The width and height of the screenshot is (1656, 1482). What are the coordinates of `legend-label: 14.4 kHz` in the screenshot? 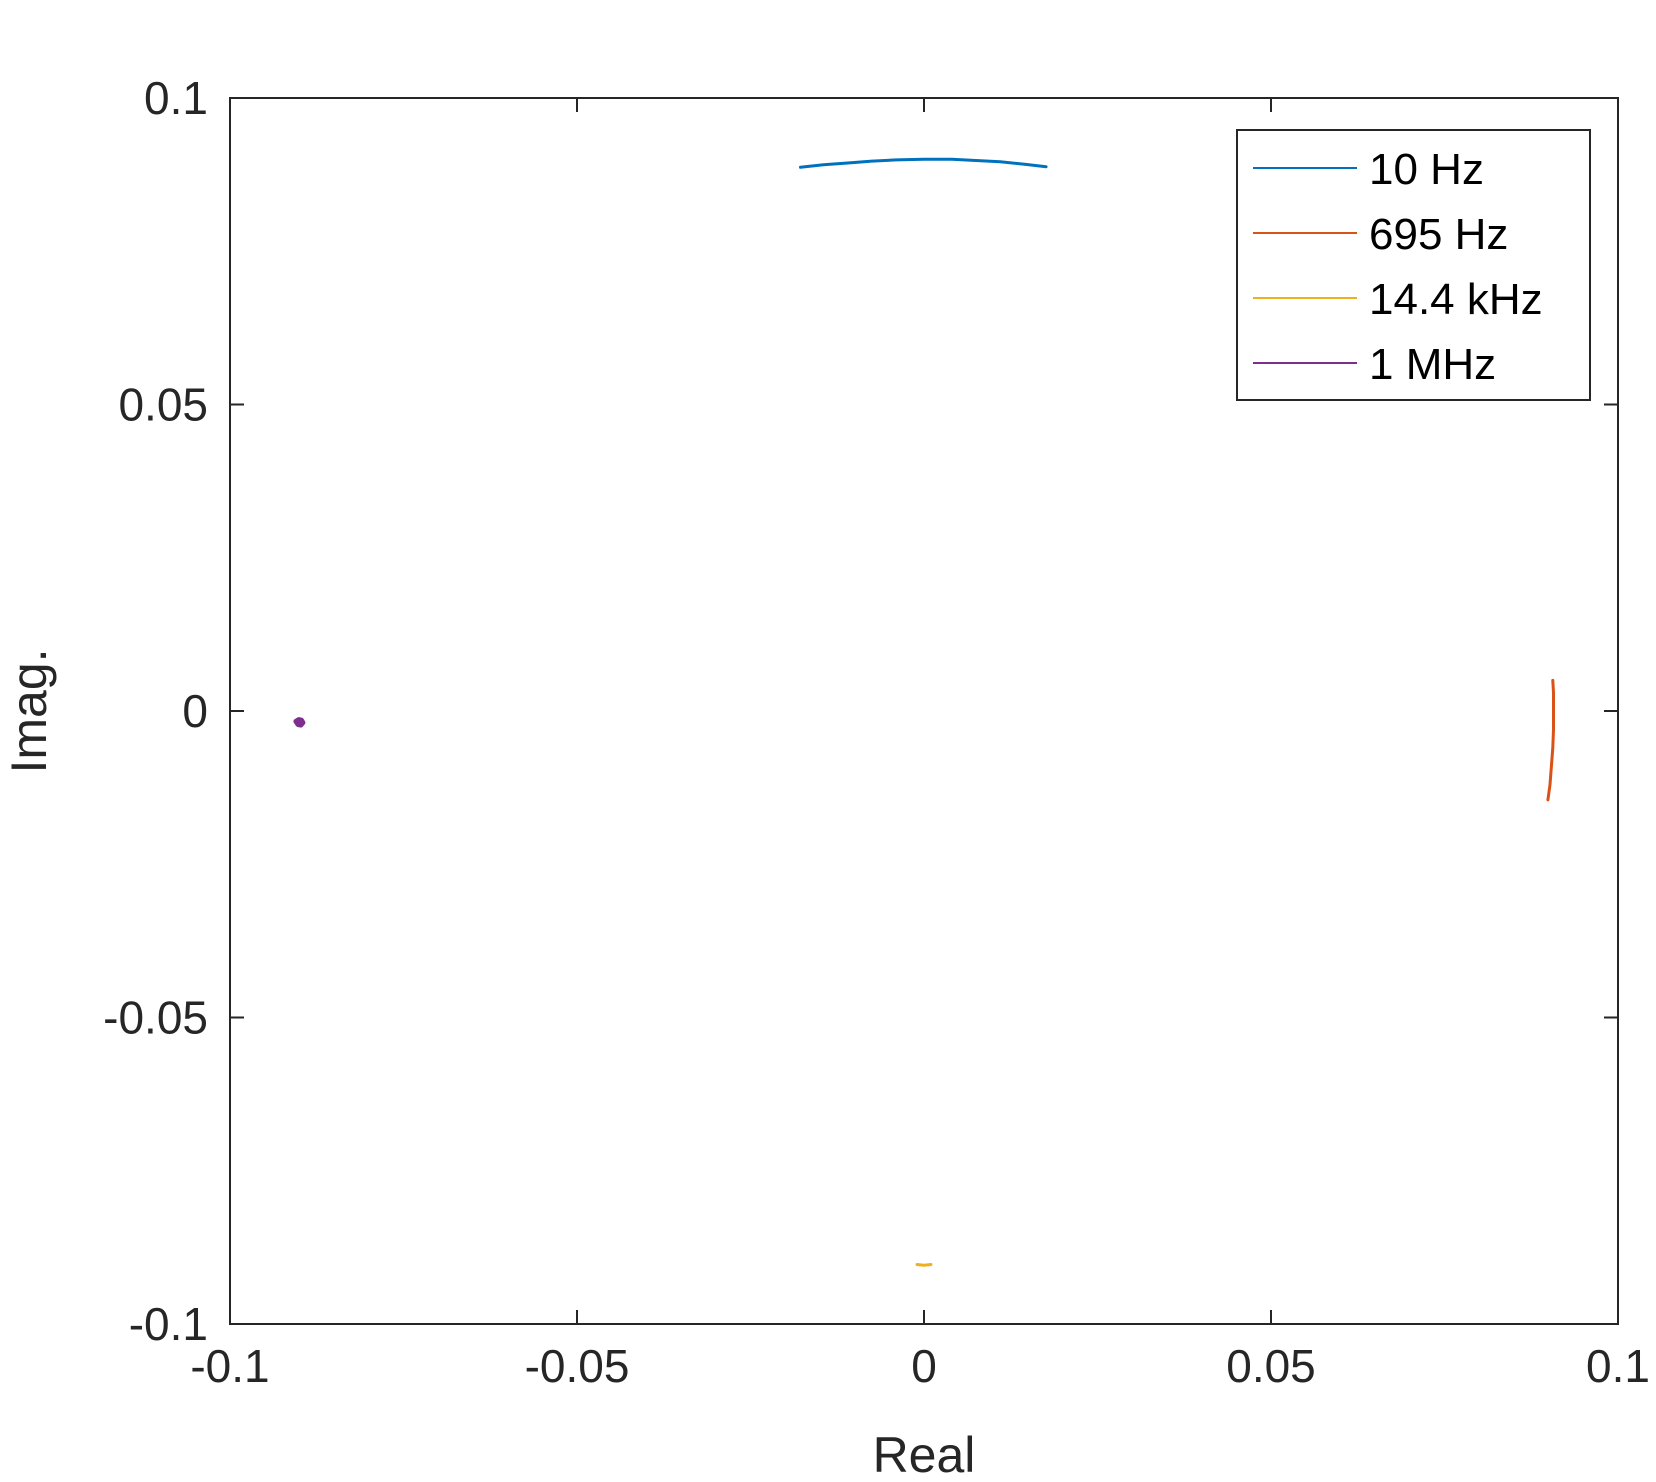 It's located at (1456, 299).